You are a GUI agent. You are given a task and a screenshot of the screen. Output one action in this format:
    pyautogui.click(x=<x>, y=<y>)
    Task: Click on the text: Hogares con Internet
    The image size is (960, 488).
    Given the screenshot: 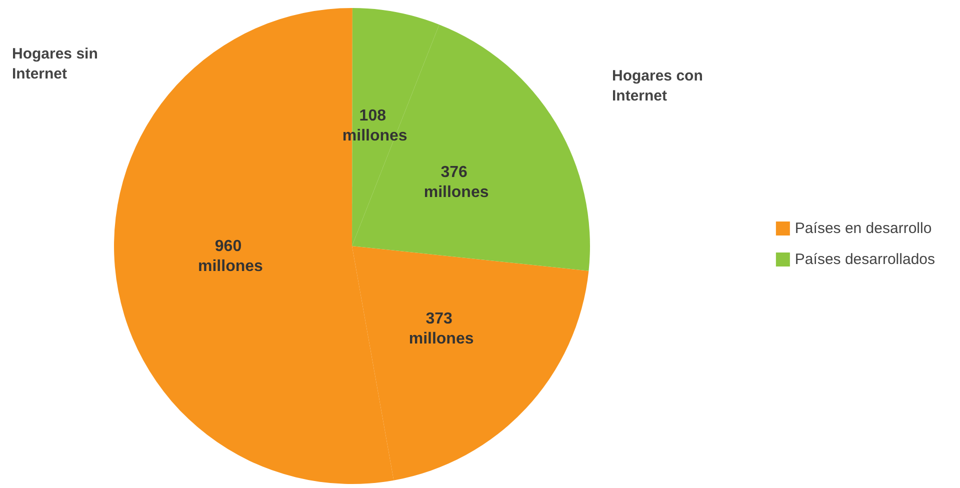 What is the action you would take?
    pyautogui.click(x=660, y=86)
    